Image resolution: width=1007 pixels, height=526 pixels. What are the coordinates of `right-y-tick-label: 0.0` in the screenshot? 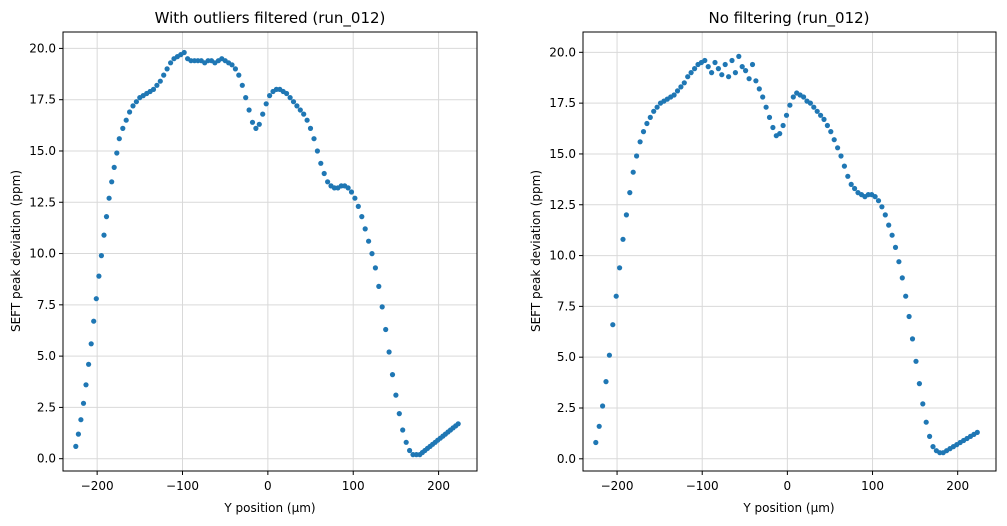 It's located at (566, 459).